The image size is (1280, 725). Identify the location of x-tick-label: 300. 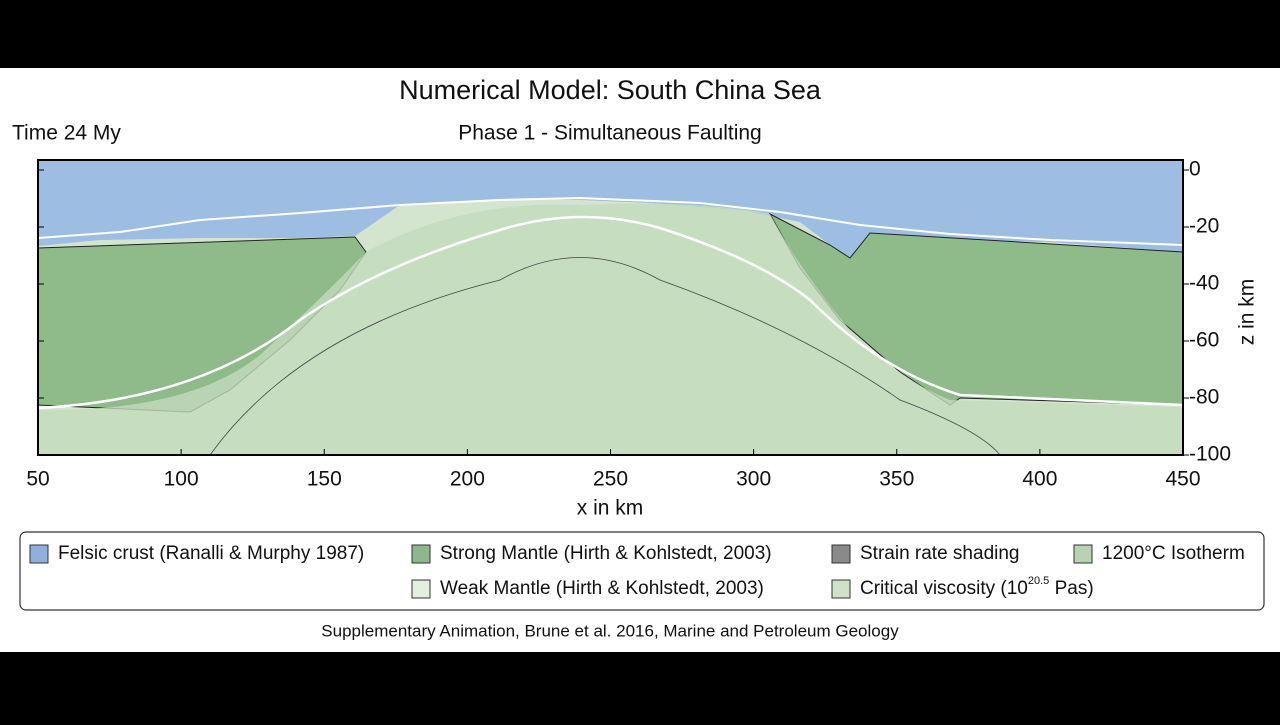
(753, 479).